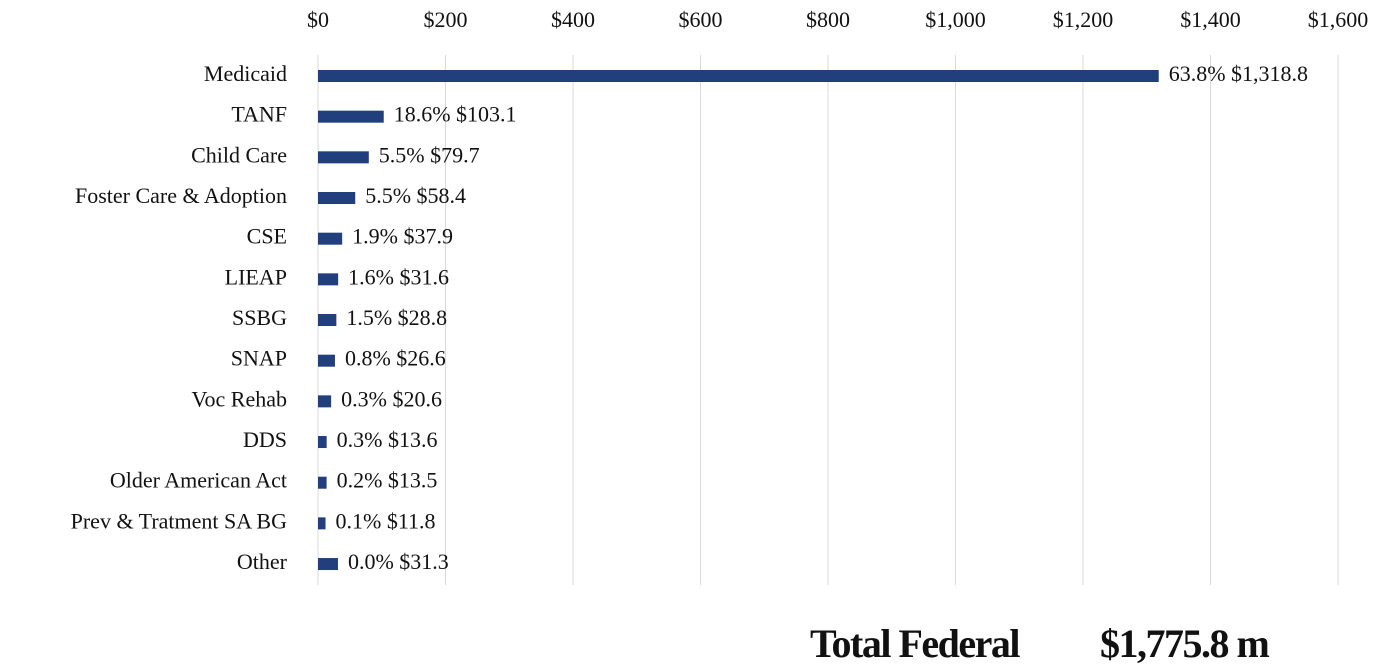 The width and height of the screenshot is (1389, 671). Describe the element at coordinates (387, 480) in the screenshot. I see `data-label: 0.2% $13.5` at that location.